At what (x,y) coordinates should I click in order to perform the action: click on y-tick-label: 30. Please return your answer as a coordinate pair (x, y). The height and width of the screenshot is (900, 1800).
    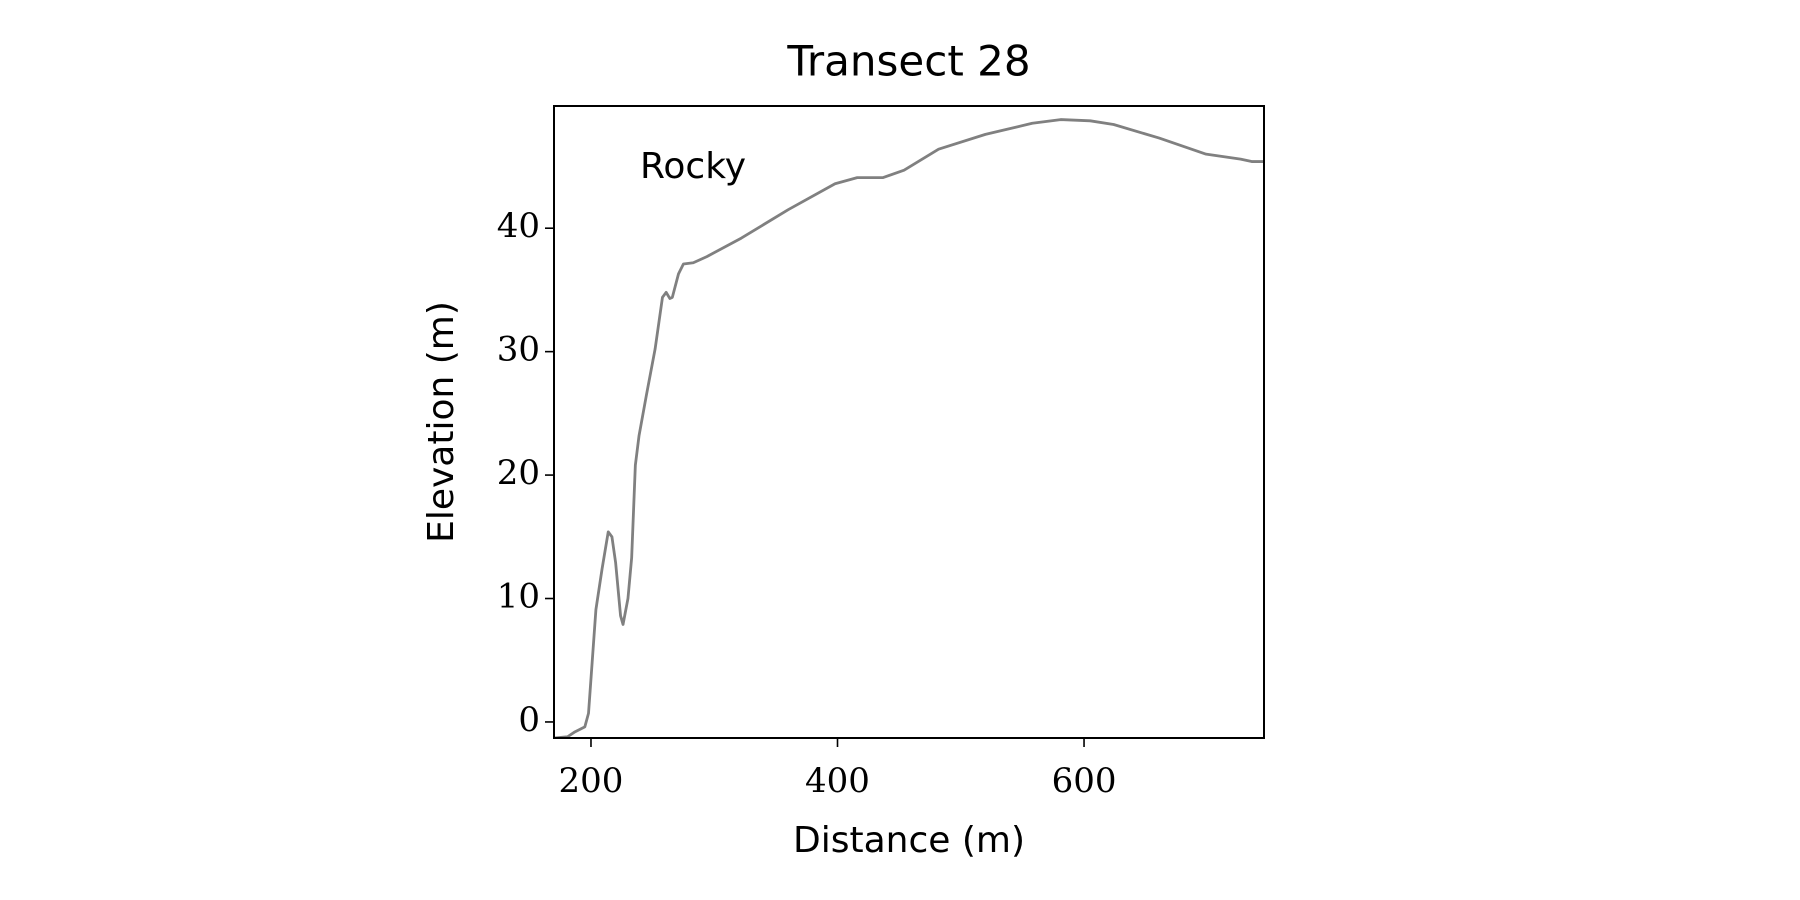
    Looking at the image, I should click on (518, 350).